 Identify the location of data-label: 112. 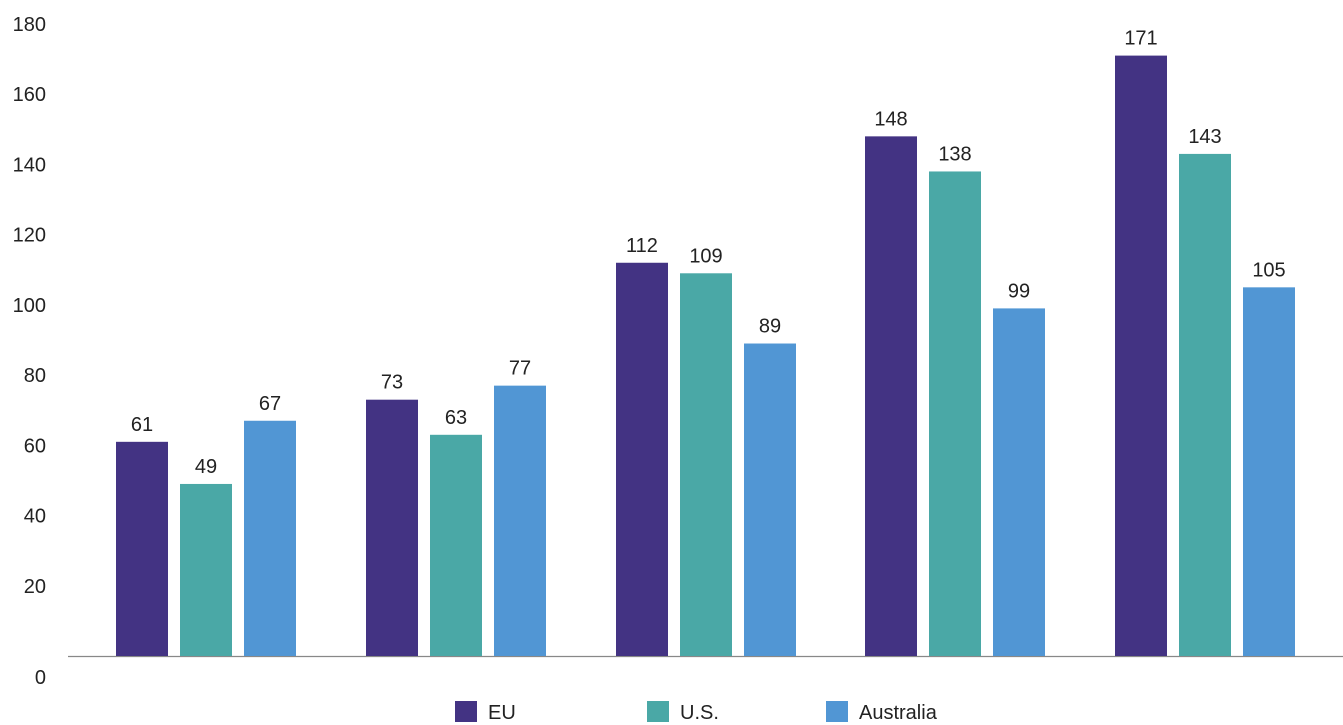
(642, 246).